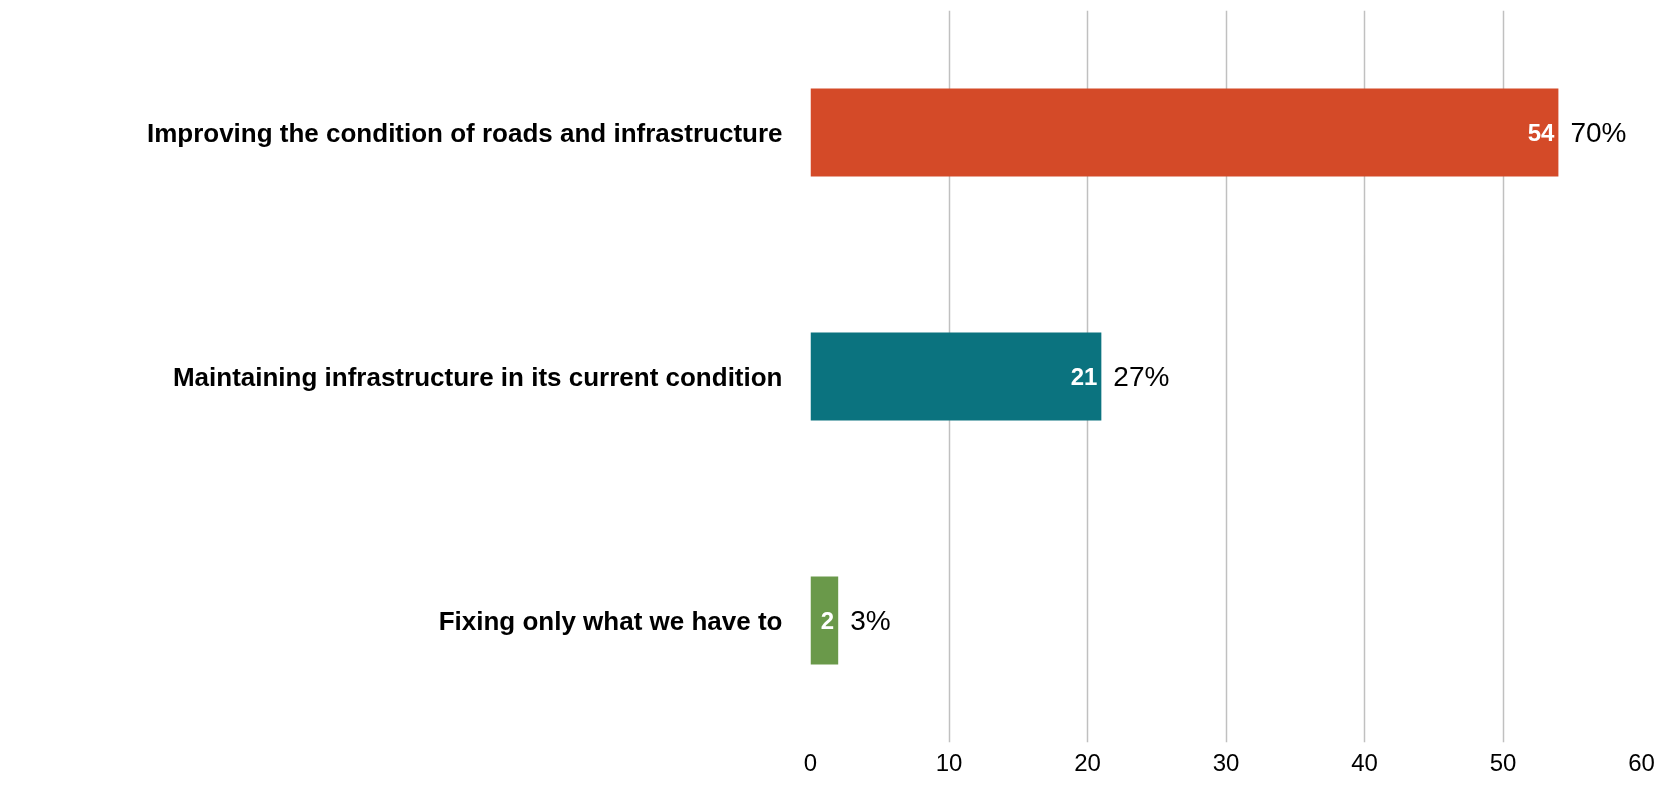  What do you see at coordinates (1084, 376) in the screenshot?
I see `data-label: 21` at bounding box center [1084, 376].